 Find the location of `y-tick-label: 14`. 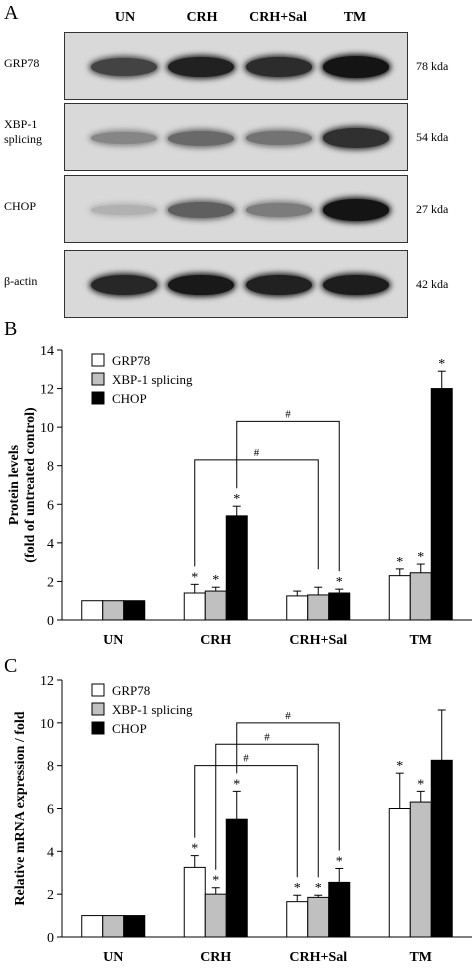

y-tick-label: 14 is located at coordinates (47, 351).